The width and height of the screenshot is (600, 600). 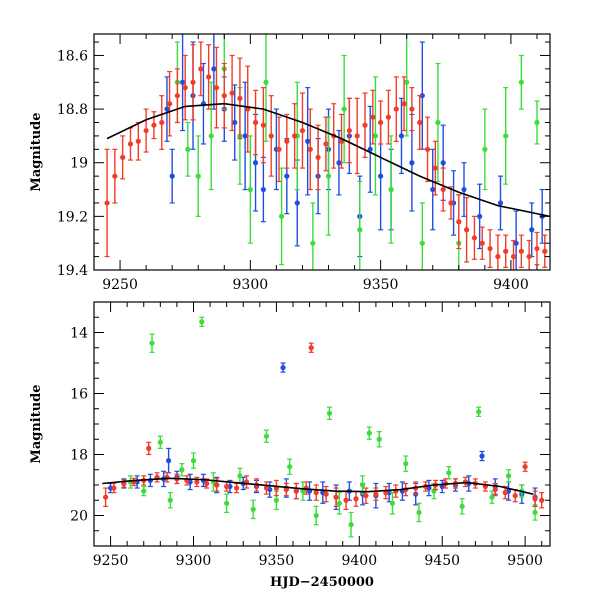 What do you see at coordinates (79, 456) in the screenshot?
I see `chart-bottom-y-tick-label: 18` at bounding box center [79, 456].